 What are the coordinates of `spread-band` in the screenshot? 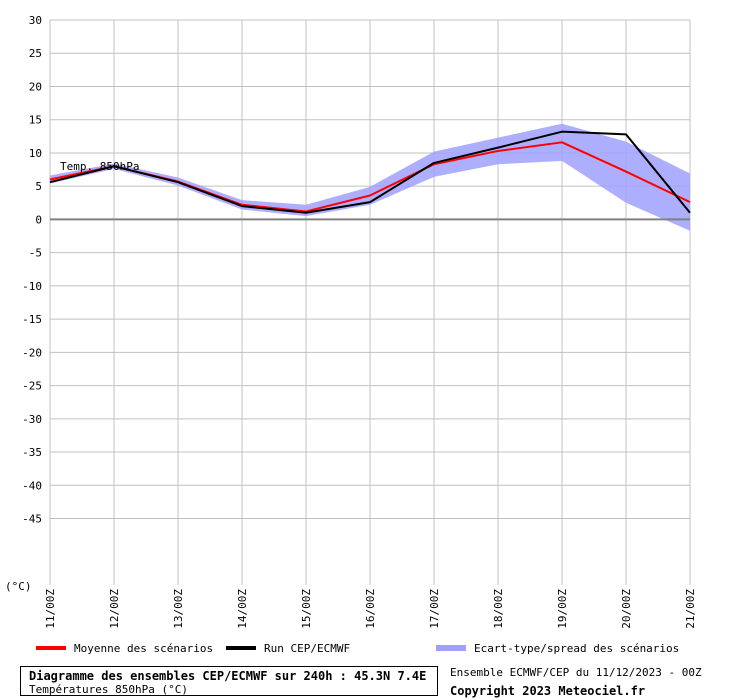 It's located at (370, 177).